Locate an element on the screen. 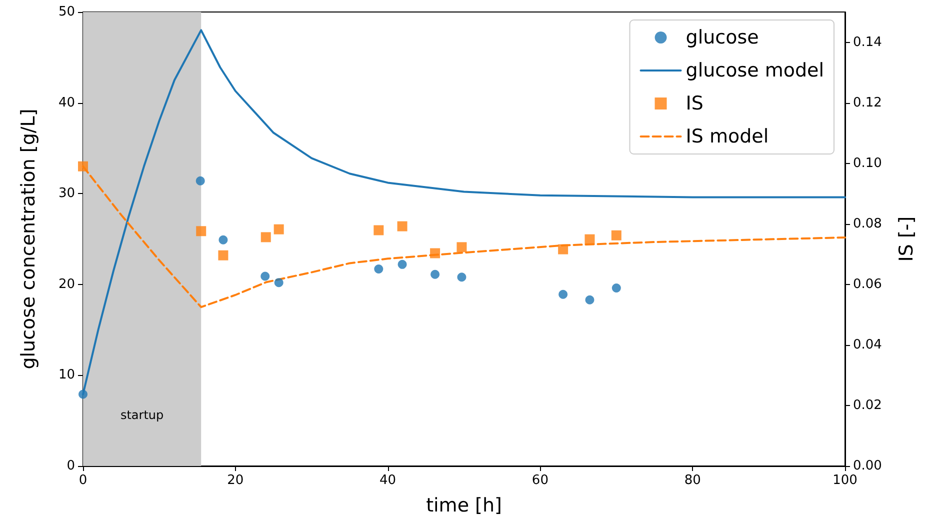  y2-tick-label: 0.02 is located at coordinates (867, 405).